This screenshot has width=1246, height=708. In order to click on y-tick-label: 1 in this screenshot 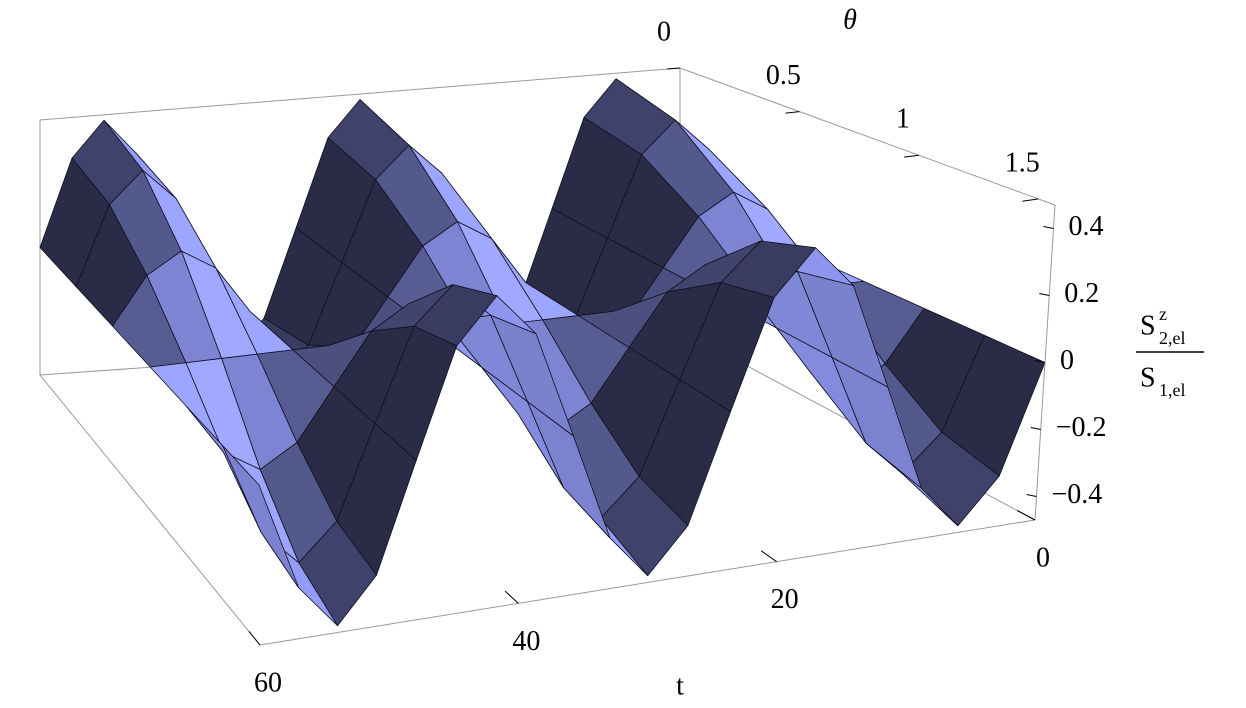, I will do `click(903, 119)`.